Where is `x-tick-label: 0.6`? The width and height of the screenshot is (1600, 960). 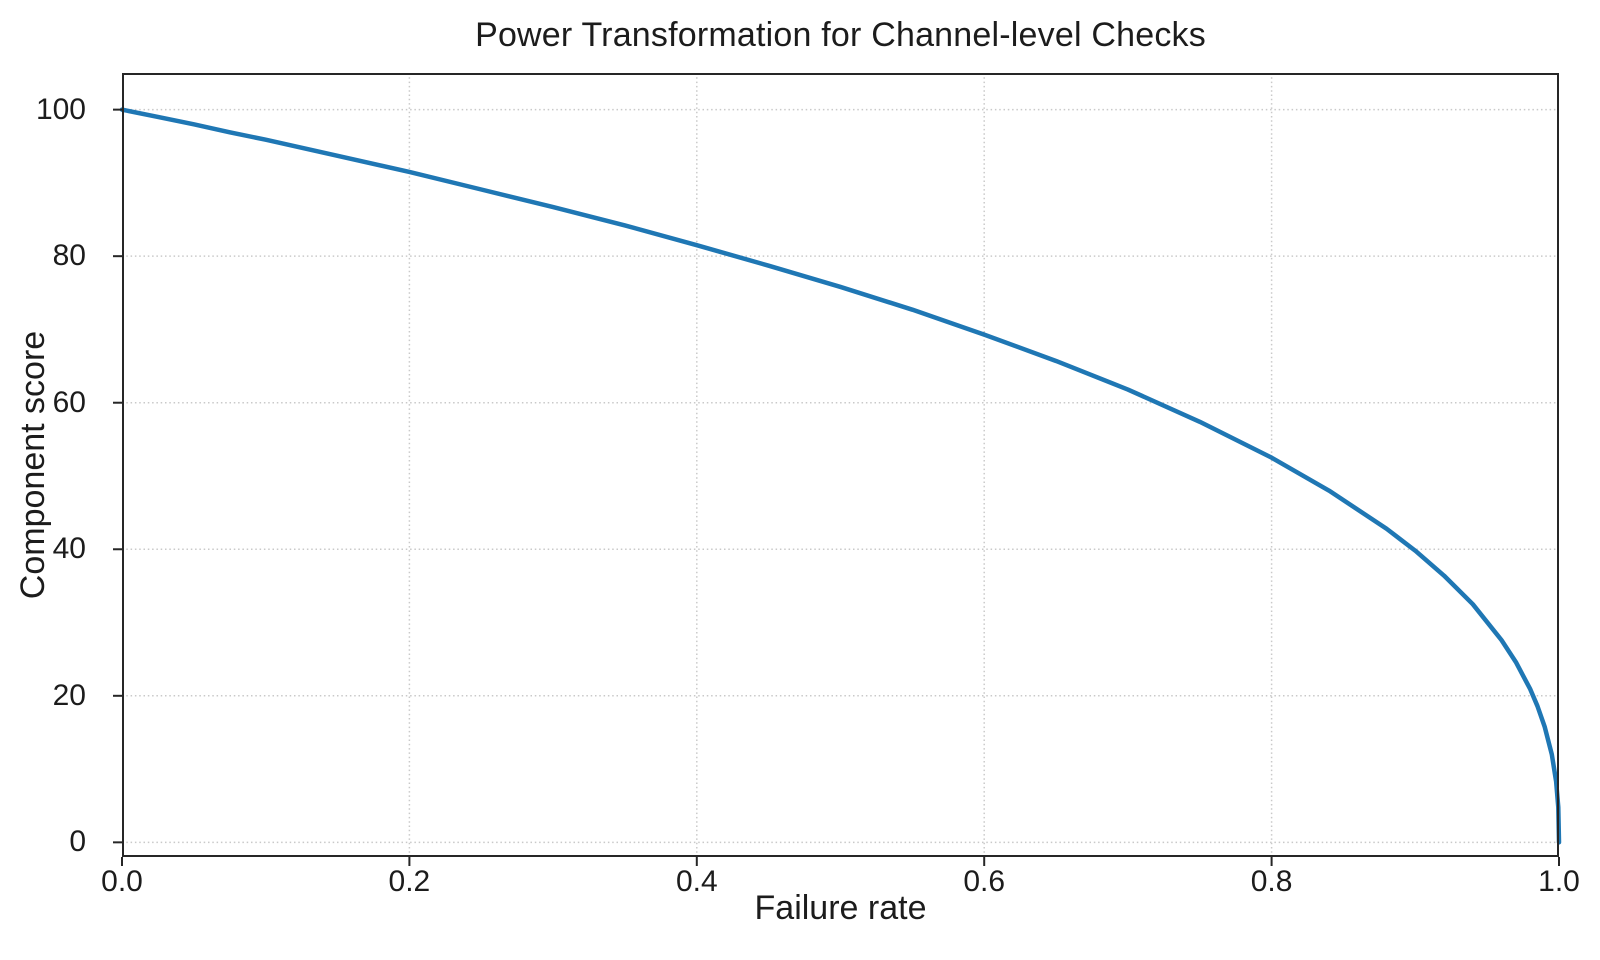 x-tick-label: 0.6 is located at coordinates (984, 881).